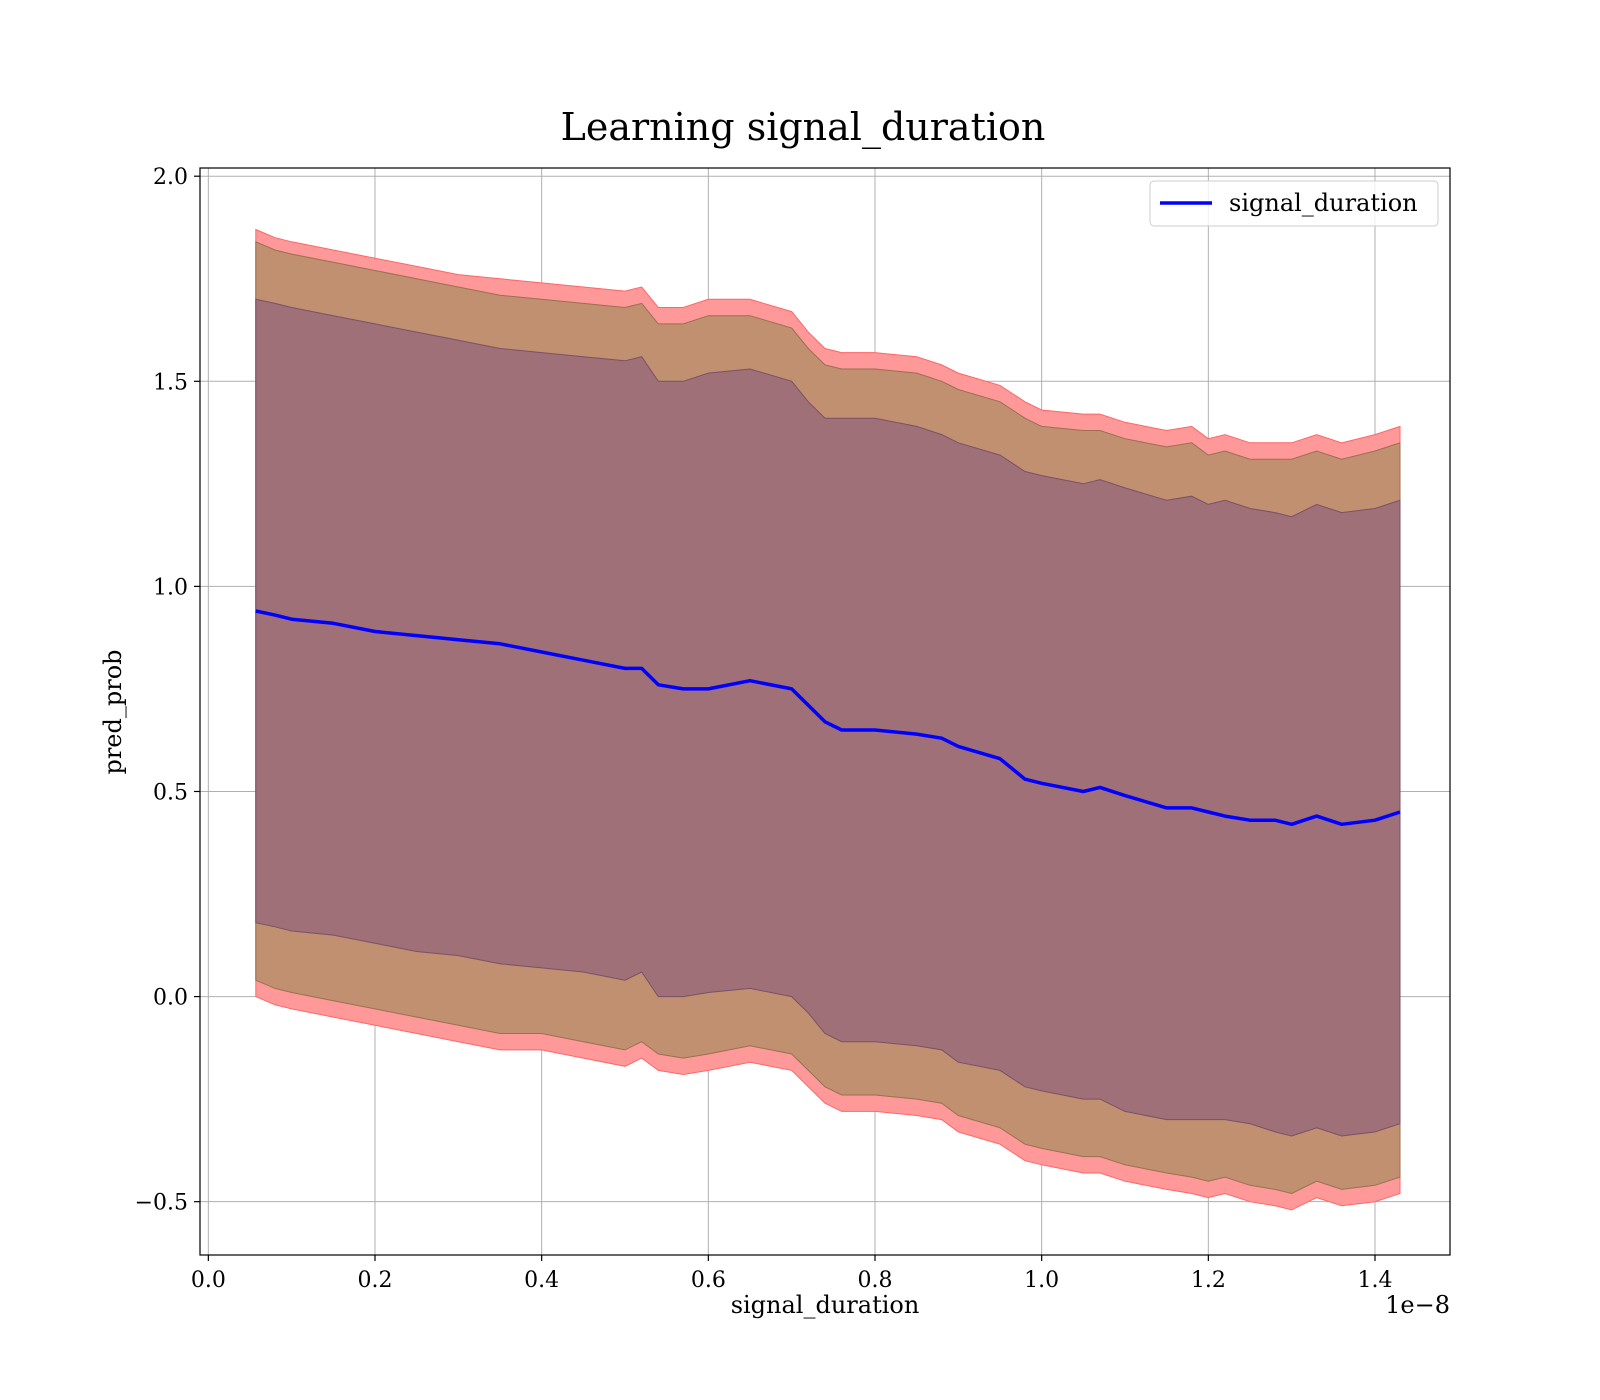  What do you see at coordinates (208, 1280) in the screenshot?
I see `x-tick-label: 0.0` at bounding box center [208, 1280].